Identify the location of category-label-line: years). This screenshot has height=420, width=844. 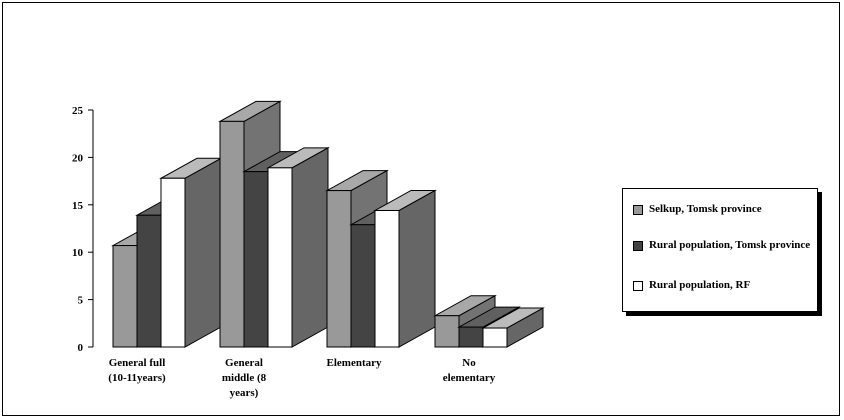
(244, 393).